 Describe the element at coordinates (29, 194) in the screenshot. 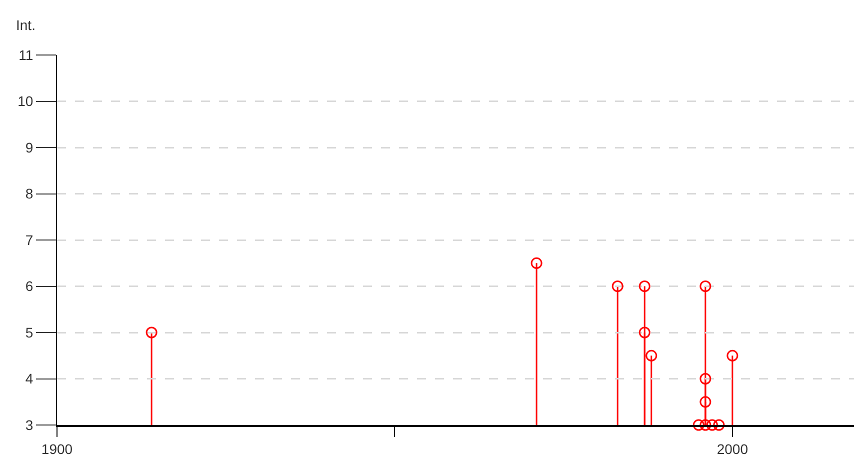

I see `y-tick-label: 8` at that location.